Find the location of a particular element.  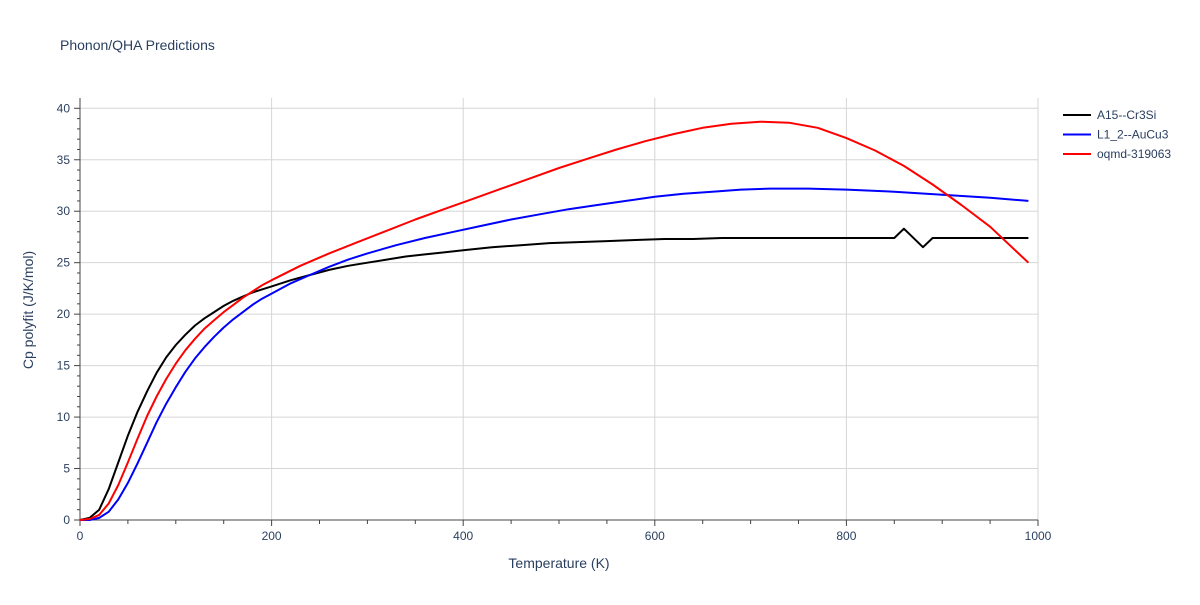

y-tick-label: 10 is located at coordinates (64, 417).